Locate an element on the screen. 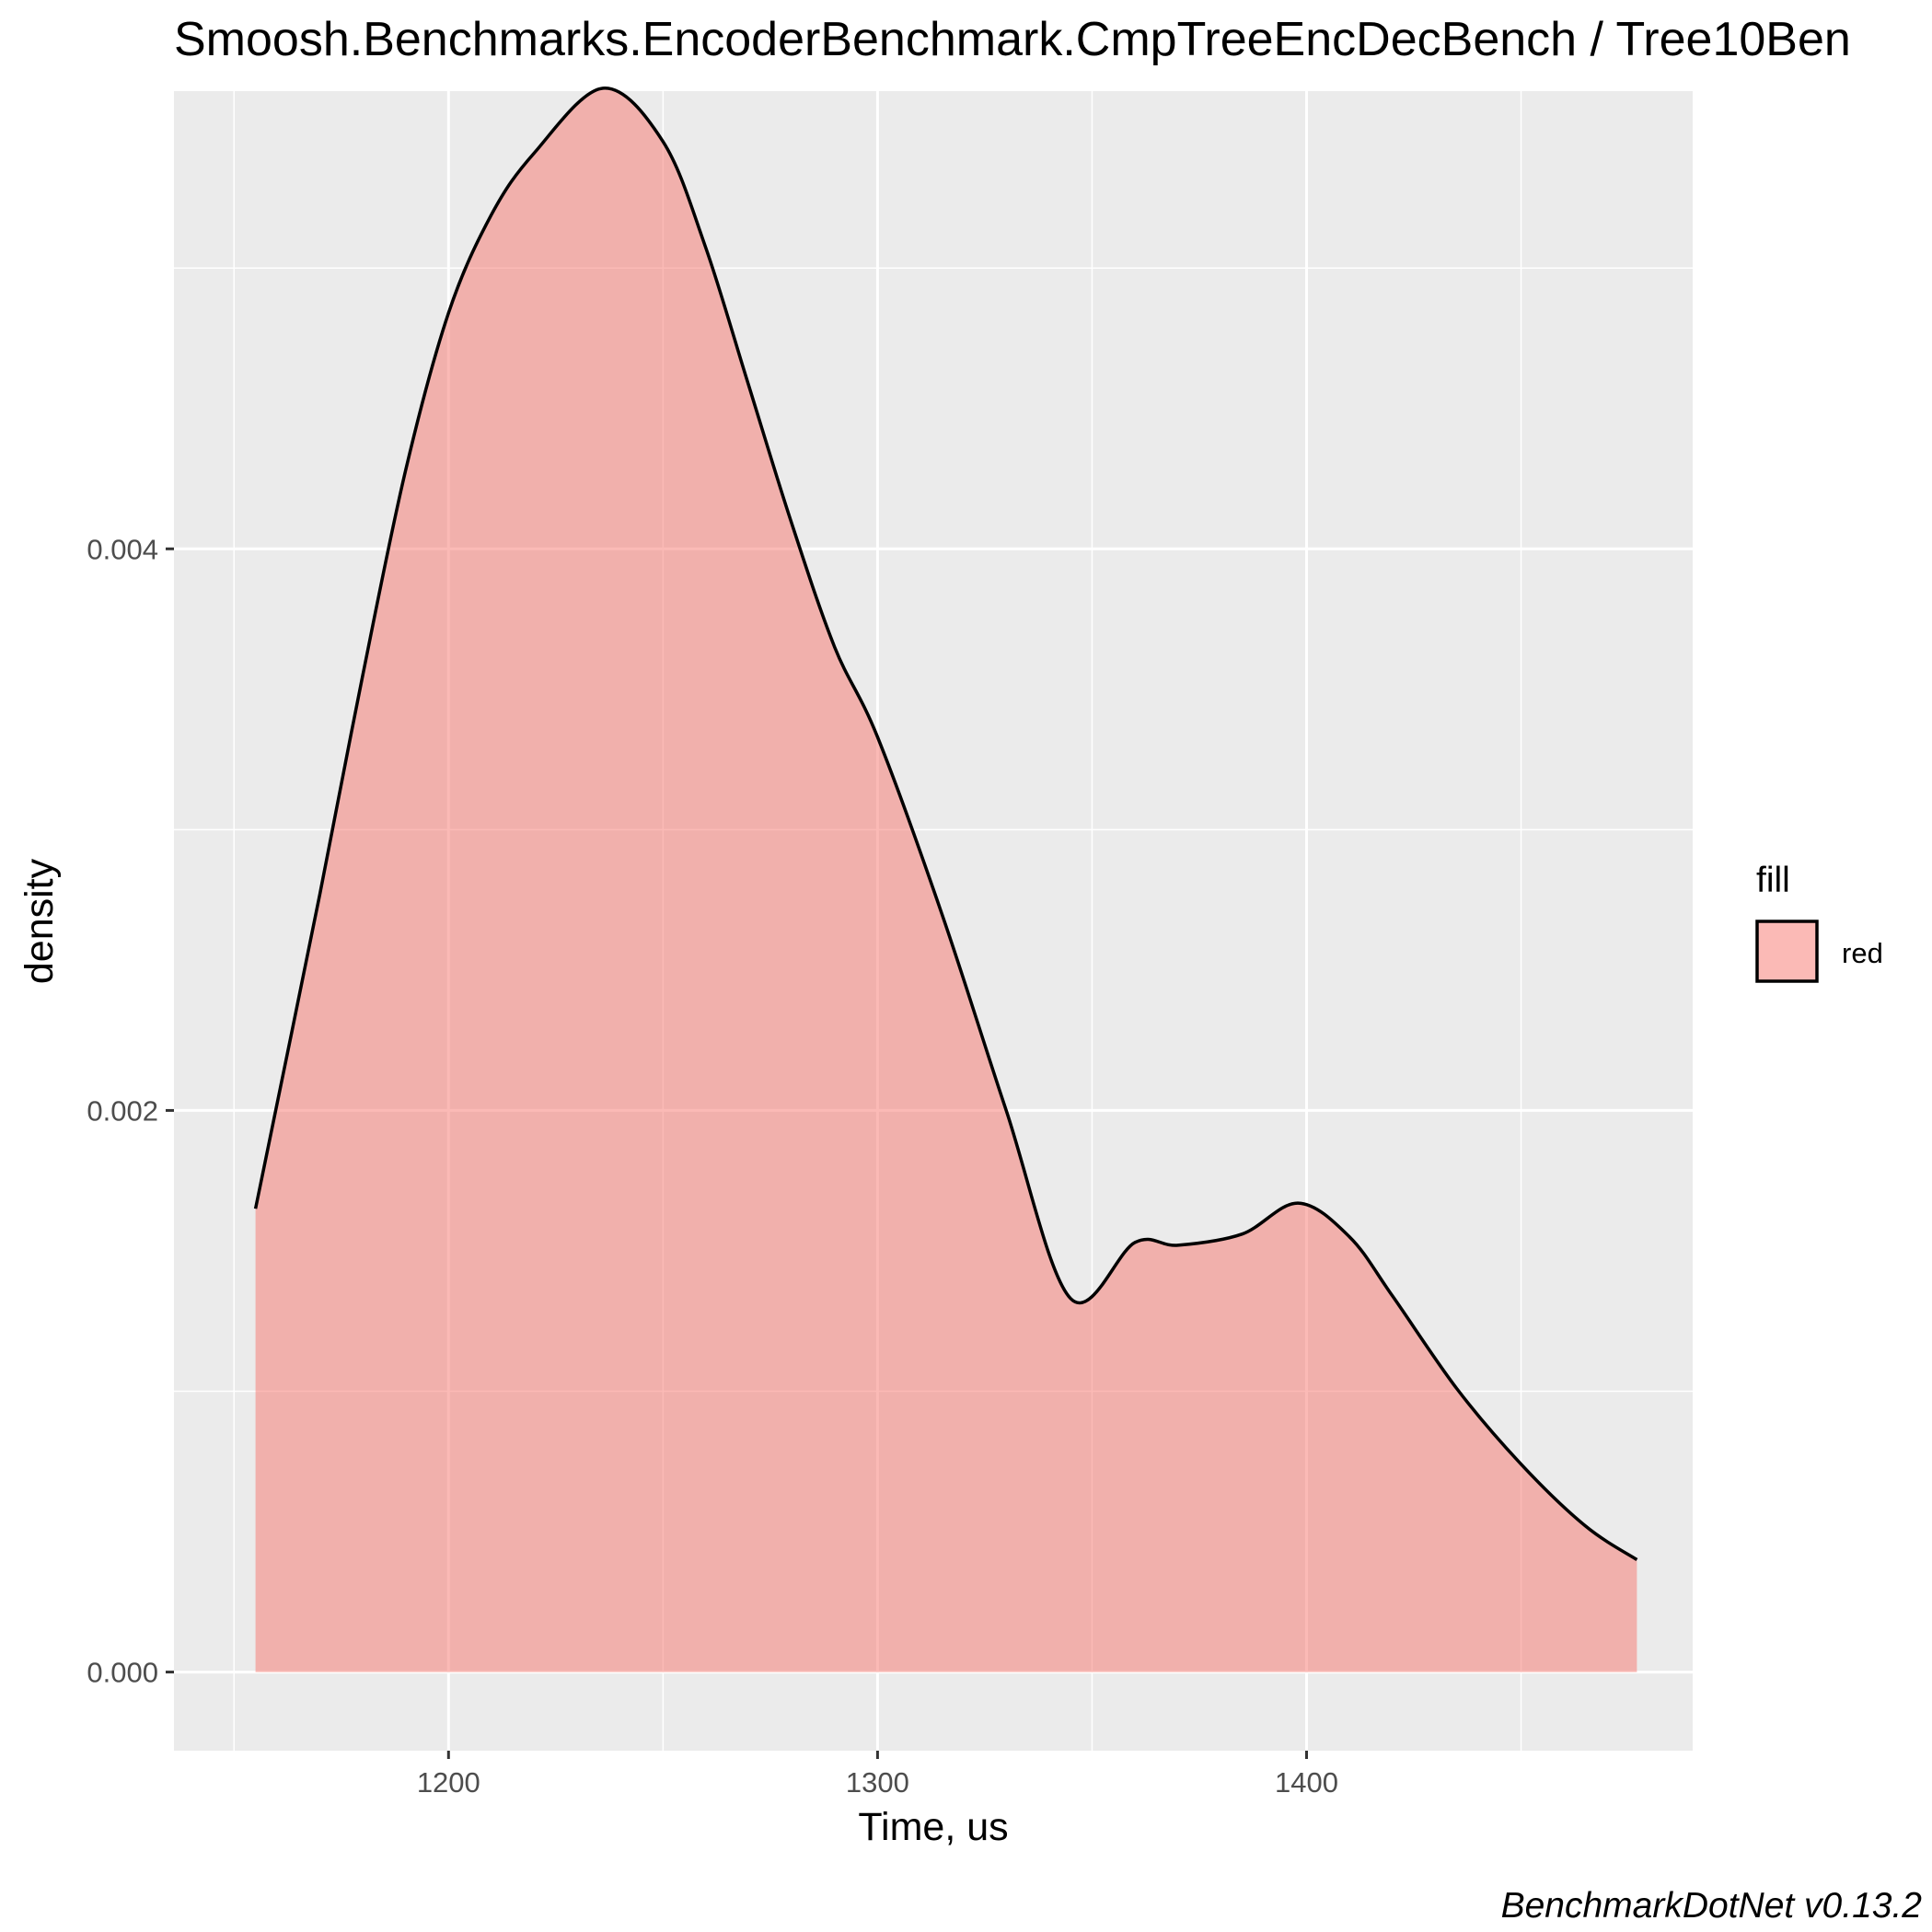 The height and width of the screenshot is (1932, 1932). x-tick-label: 1200 is located at coordinates (449, 1783).